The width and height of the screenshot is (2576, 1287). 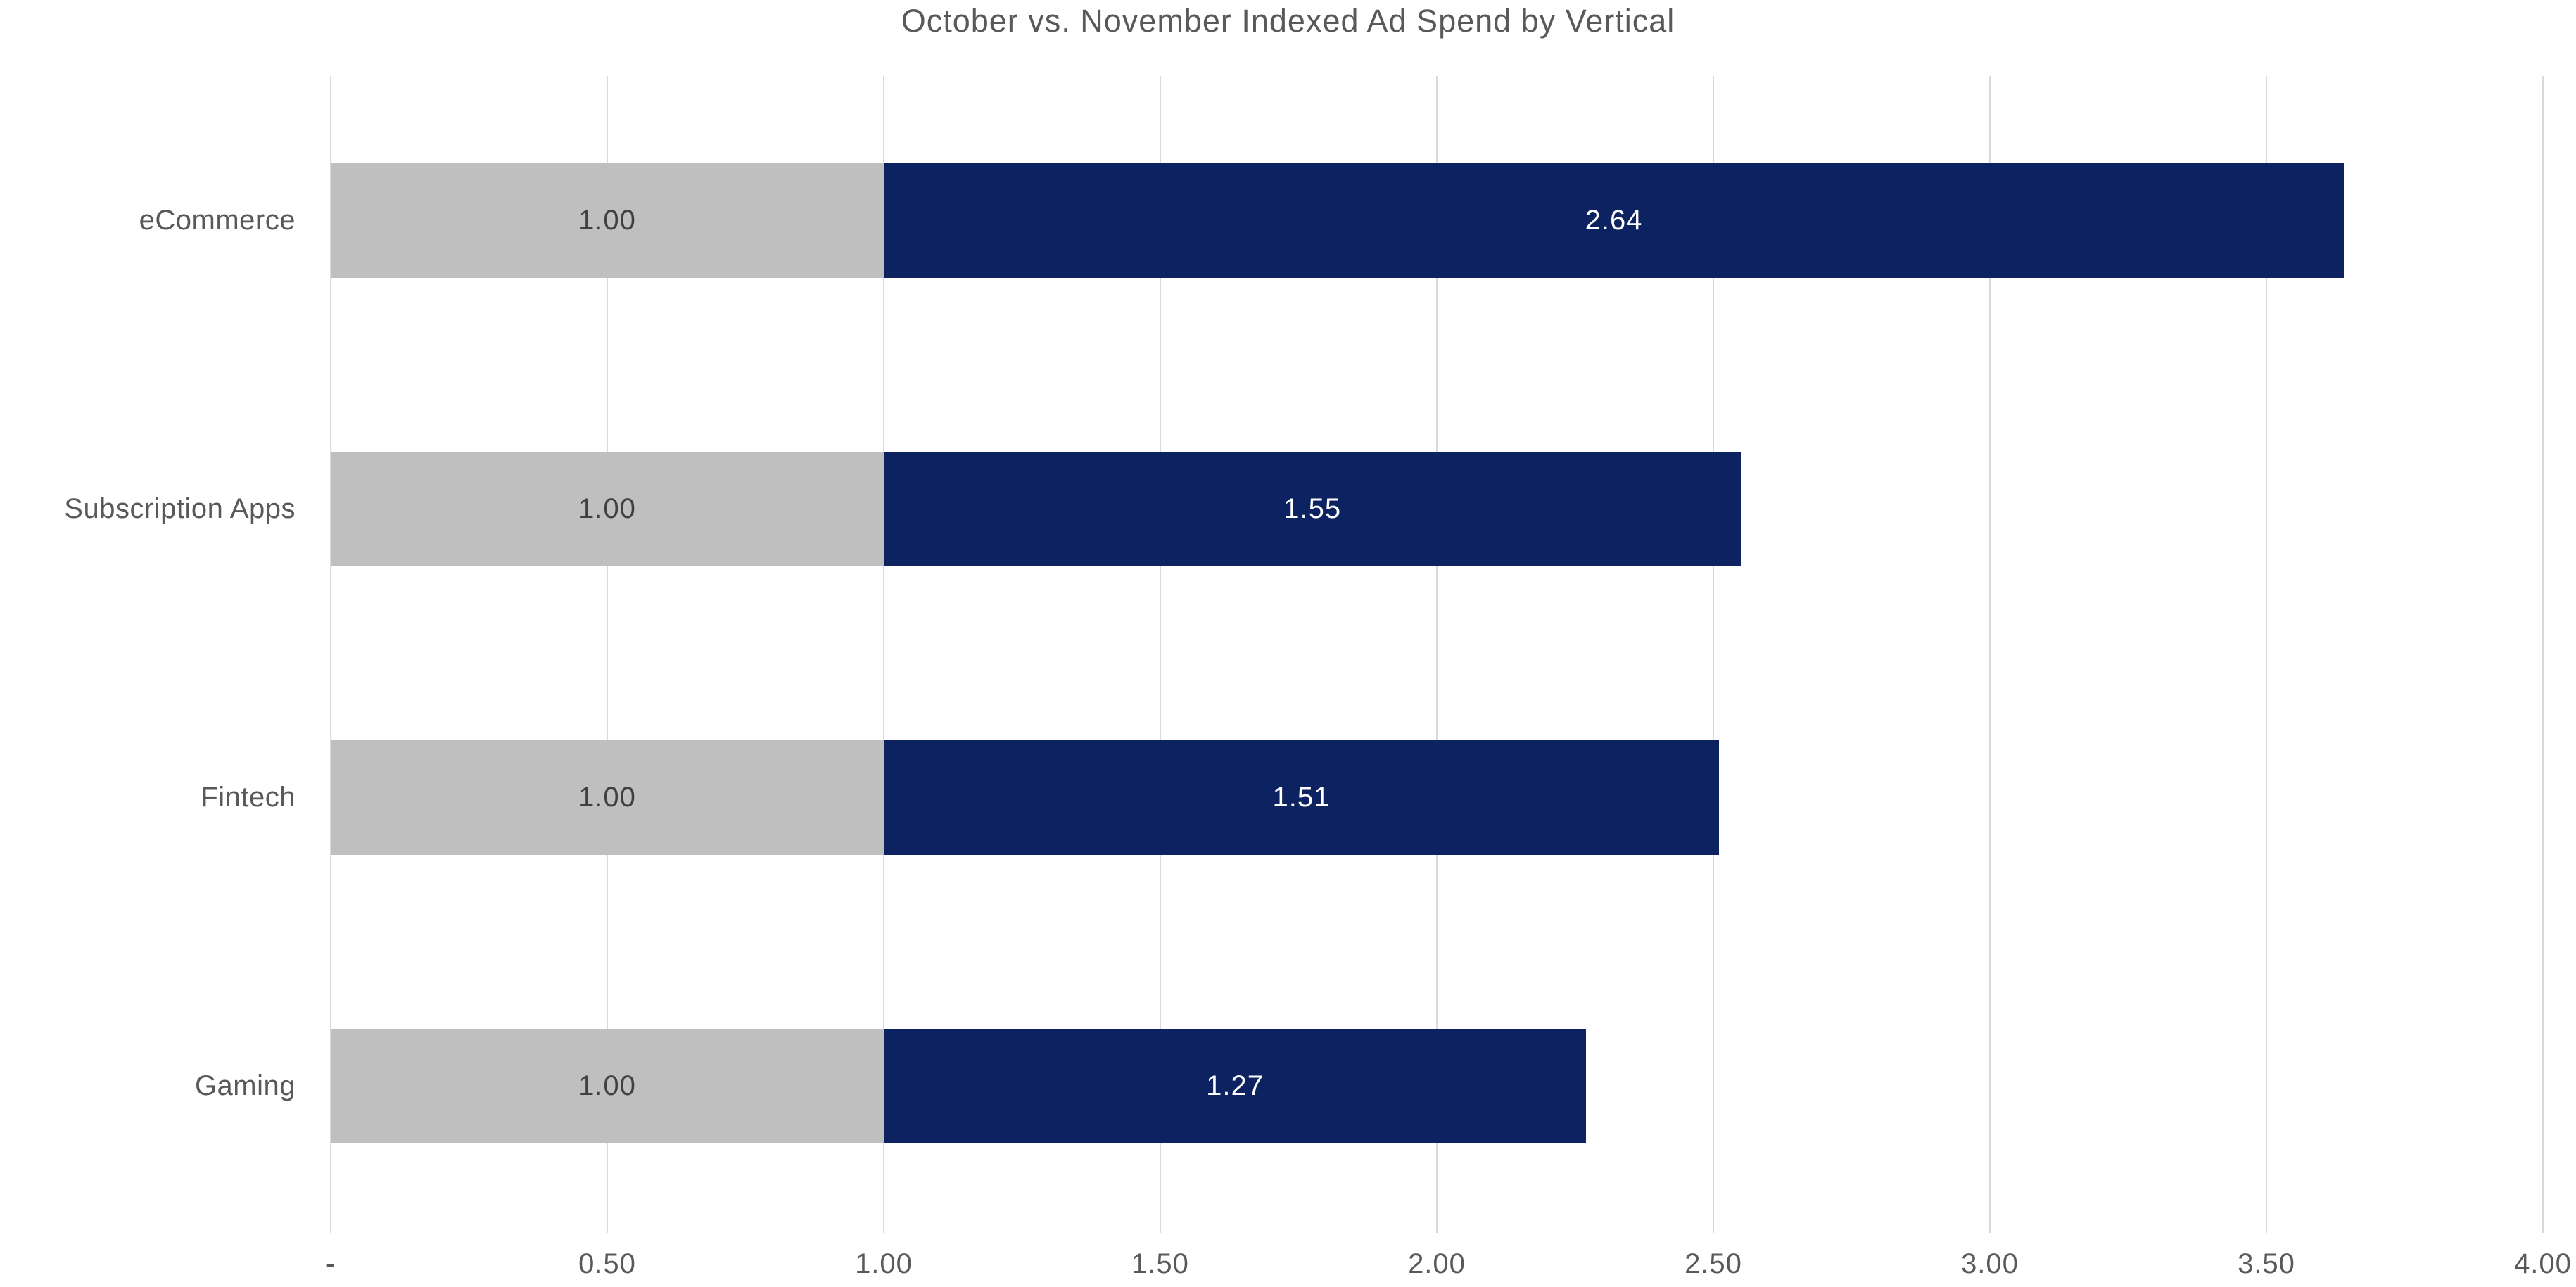 What do you see at coordinates (1437, 1263) in the screenshot?
I see `x-tick-label: 2.00` at bounding box center [1437, 1263].